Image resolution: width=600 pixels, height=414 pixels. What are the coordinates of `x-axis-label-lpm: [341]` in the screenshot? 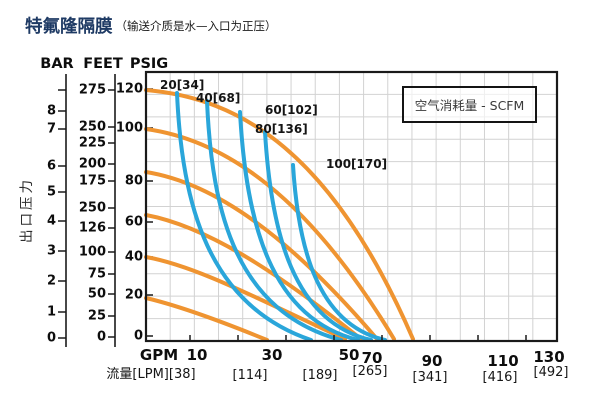 It's located at (430, 377).